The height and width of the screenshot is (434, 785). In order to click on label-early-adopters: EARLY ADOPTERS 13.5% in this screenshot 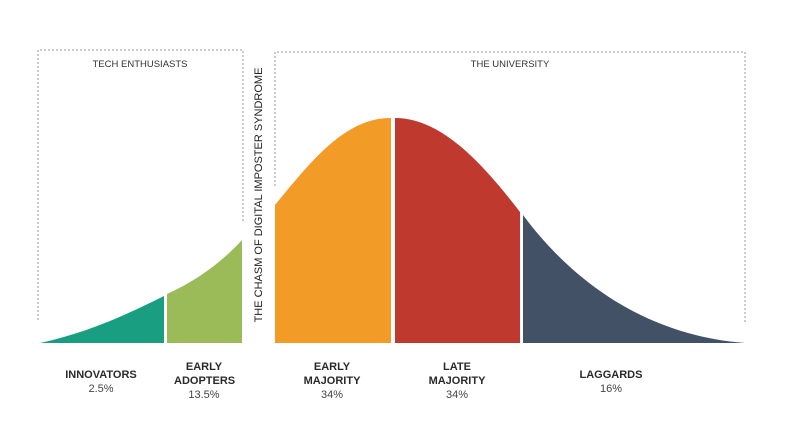, I will do `click(205, 381)`.